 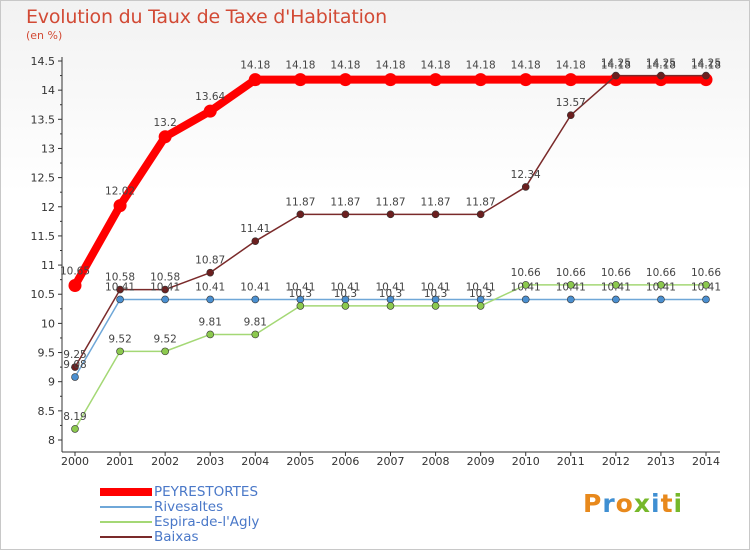 I want to click on logo-letter: i, so click(x=678, y=503).